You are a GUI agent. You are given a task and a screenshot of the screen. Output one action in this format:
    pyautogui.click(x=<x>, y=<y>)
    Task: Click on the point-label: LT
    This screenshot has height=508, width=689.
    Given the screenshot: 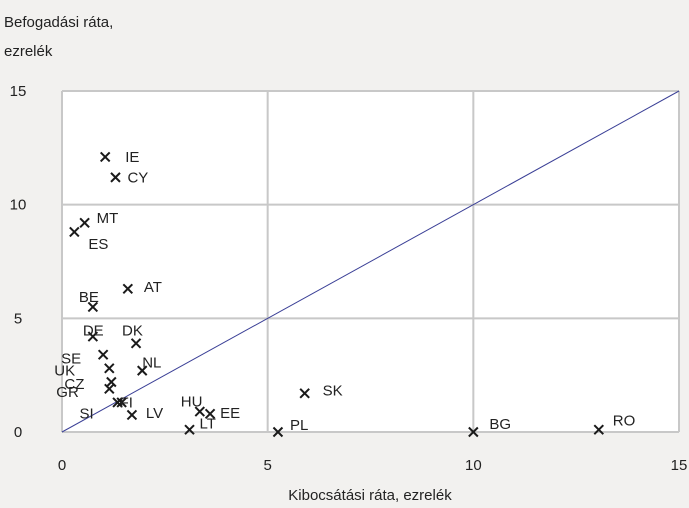 What is the action you would take?
    pyautogui.click(x=208, y=424)
    